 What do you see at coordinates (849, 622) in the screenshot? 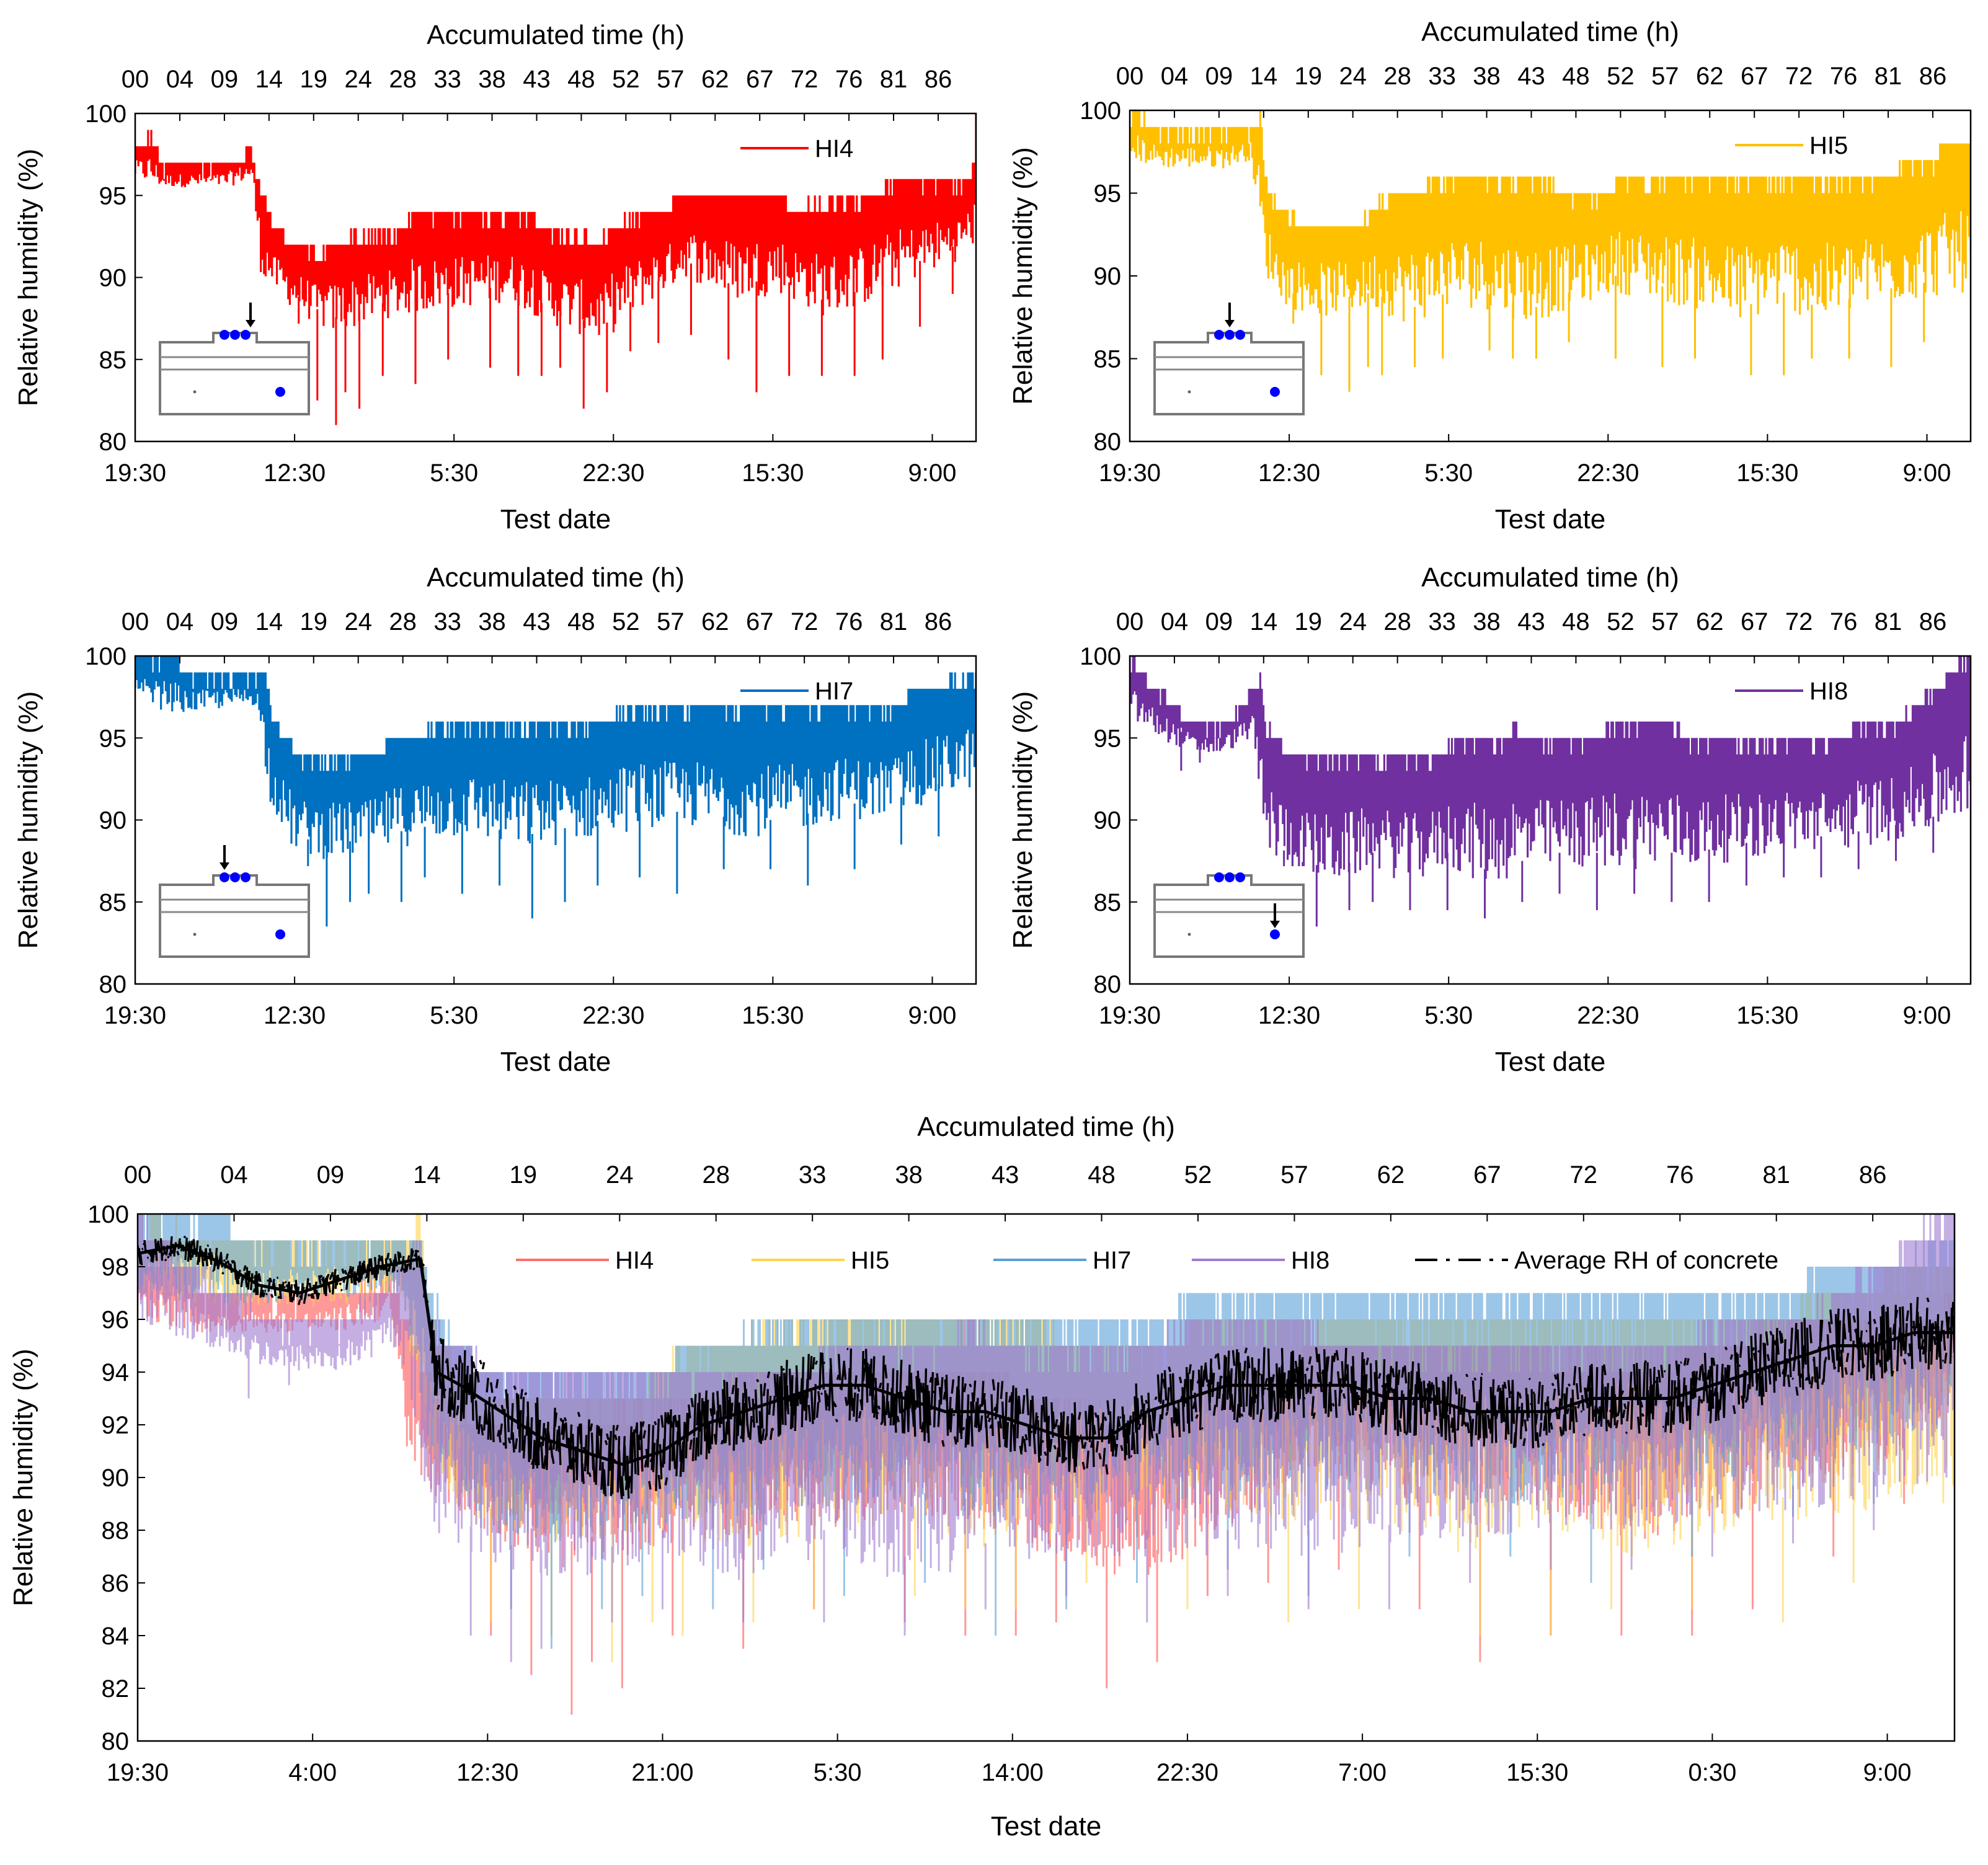
I see `x2-tick-label: 76` at bounding box center [849, 622].